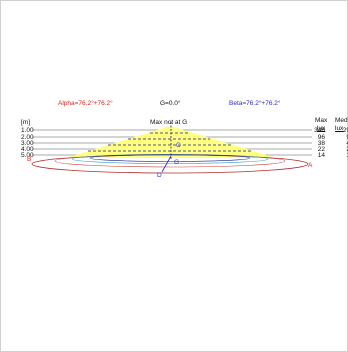 This screenshot has height=352, width=348. Describe the element at coordinates (85, 103) in the screenshot. I see `alpha-angle-label: Alpha=76.2°+76.2°` at that location.